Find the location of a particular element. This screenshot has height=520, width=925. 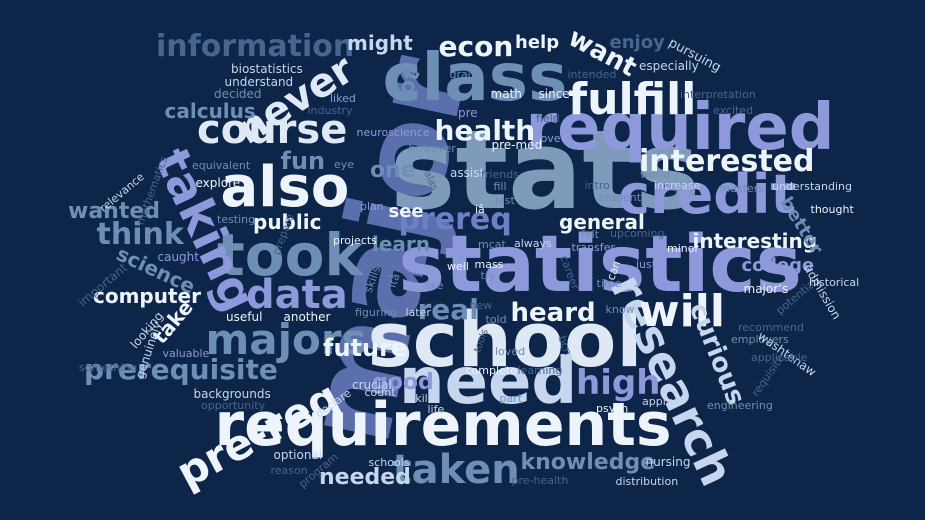

cloud-word: well is located at coordinates (458, 266).